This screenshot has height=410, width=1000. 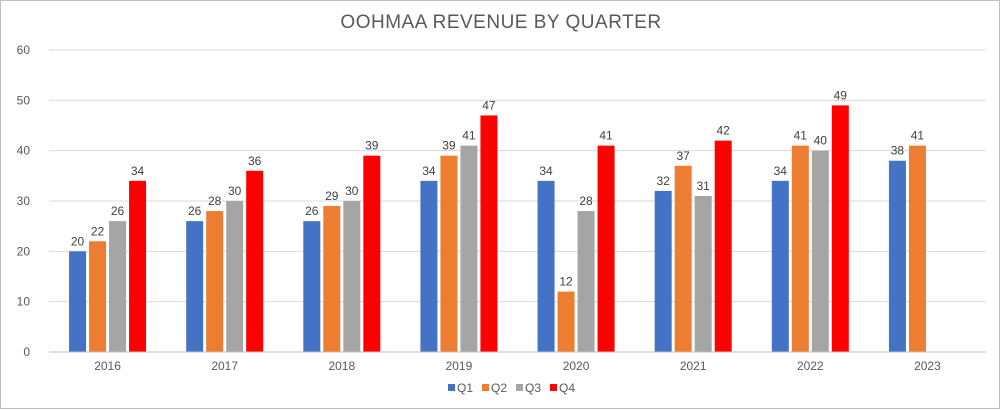 What do you see at coordinates (489, 233) in the screenshot?
I see `bar-q4-2019` at bounding box center [489, 233].